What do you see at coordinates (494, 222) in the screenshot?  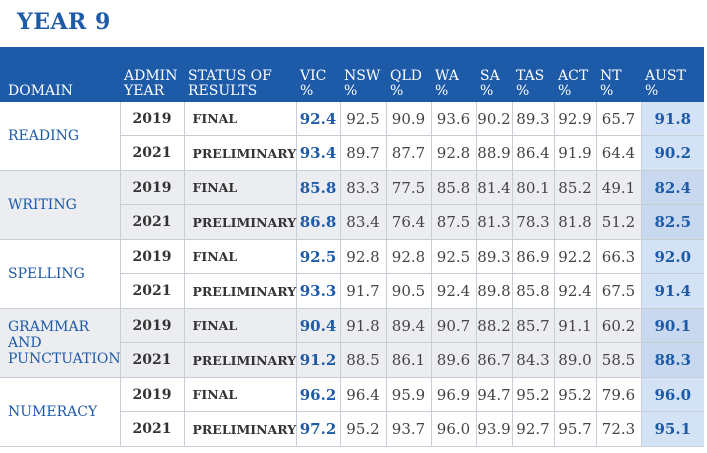 I see `sa-value-cell: 81.3` at bounding box center [494, 222].